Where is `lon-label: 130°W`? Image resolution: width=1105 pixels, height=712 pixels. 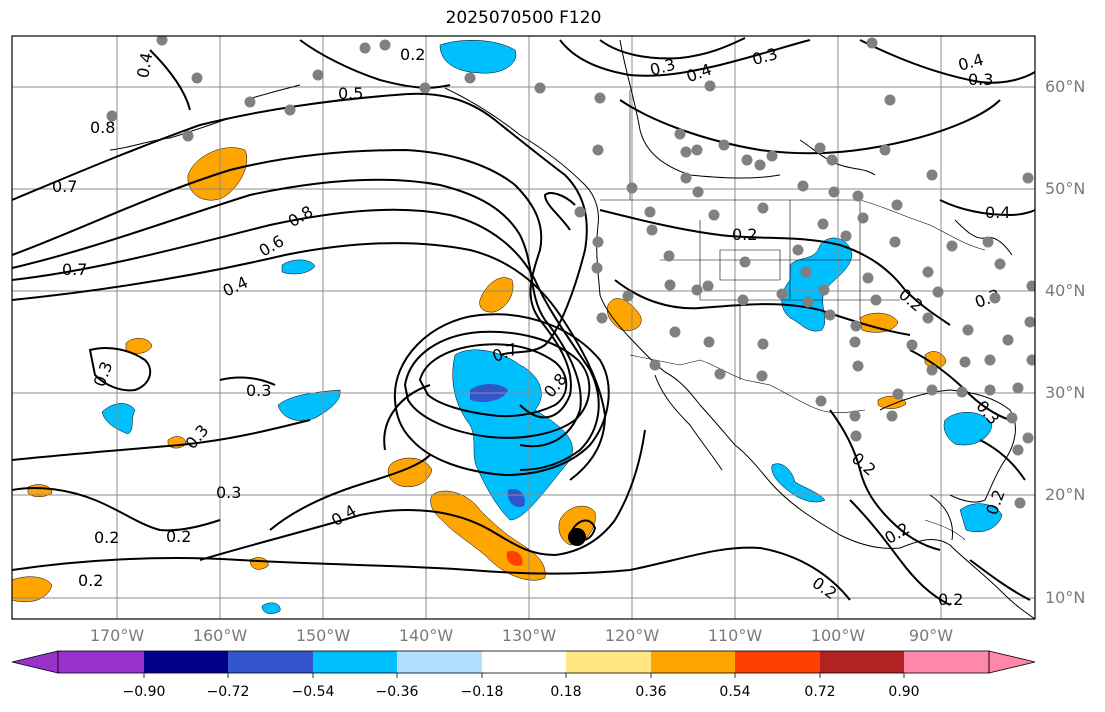
lon-label: 130°W is located at coordinates (529, 635).